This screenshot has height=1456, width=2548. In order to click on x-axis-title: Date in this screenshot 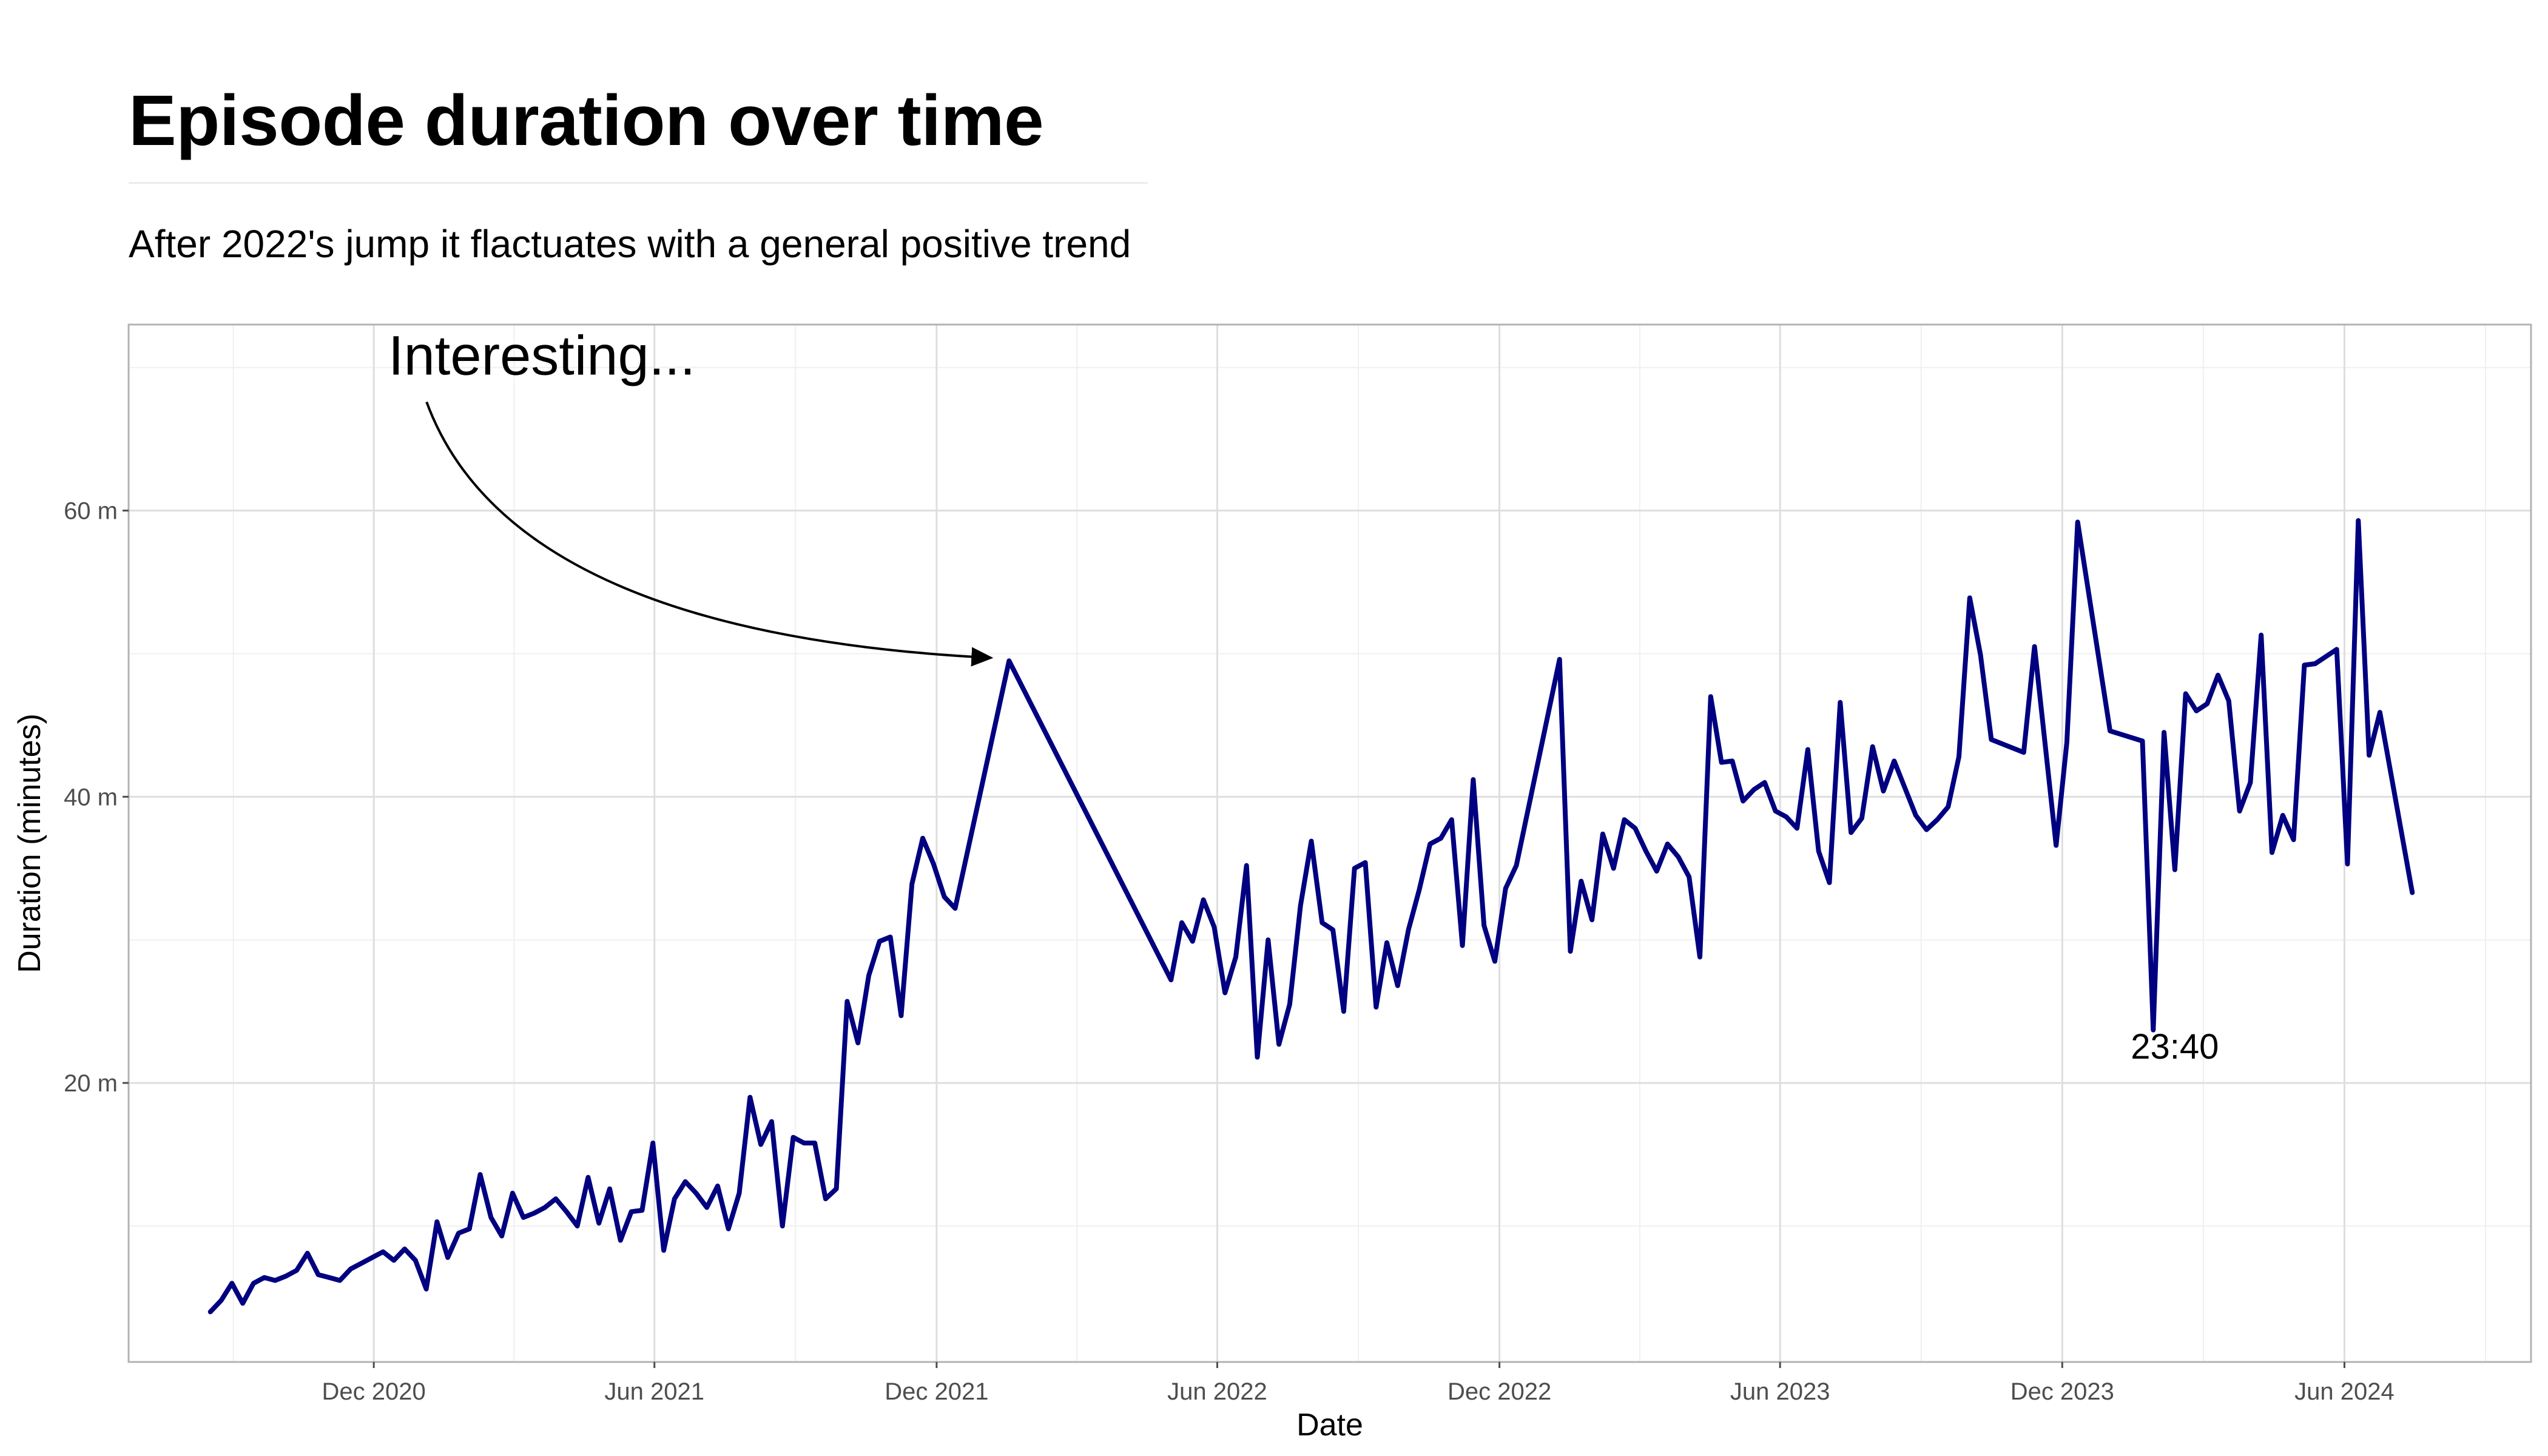, I will do `click(1329, 1425)`.